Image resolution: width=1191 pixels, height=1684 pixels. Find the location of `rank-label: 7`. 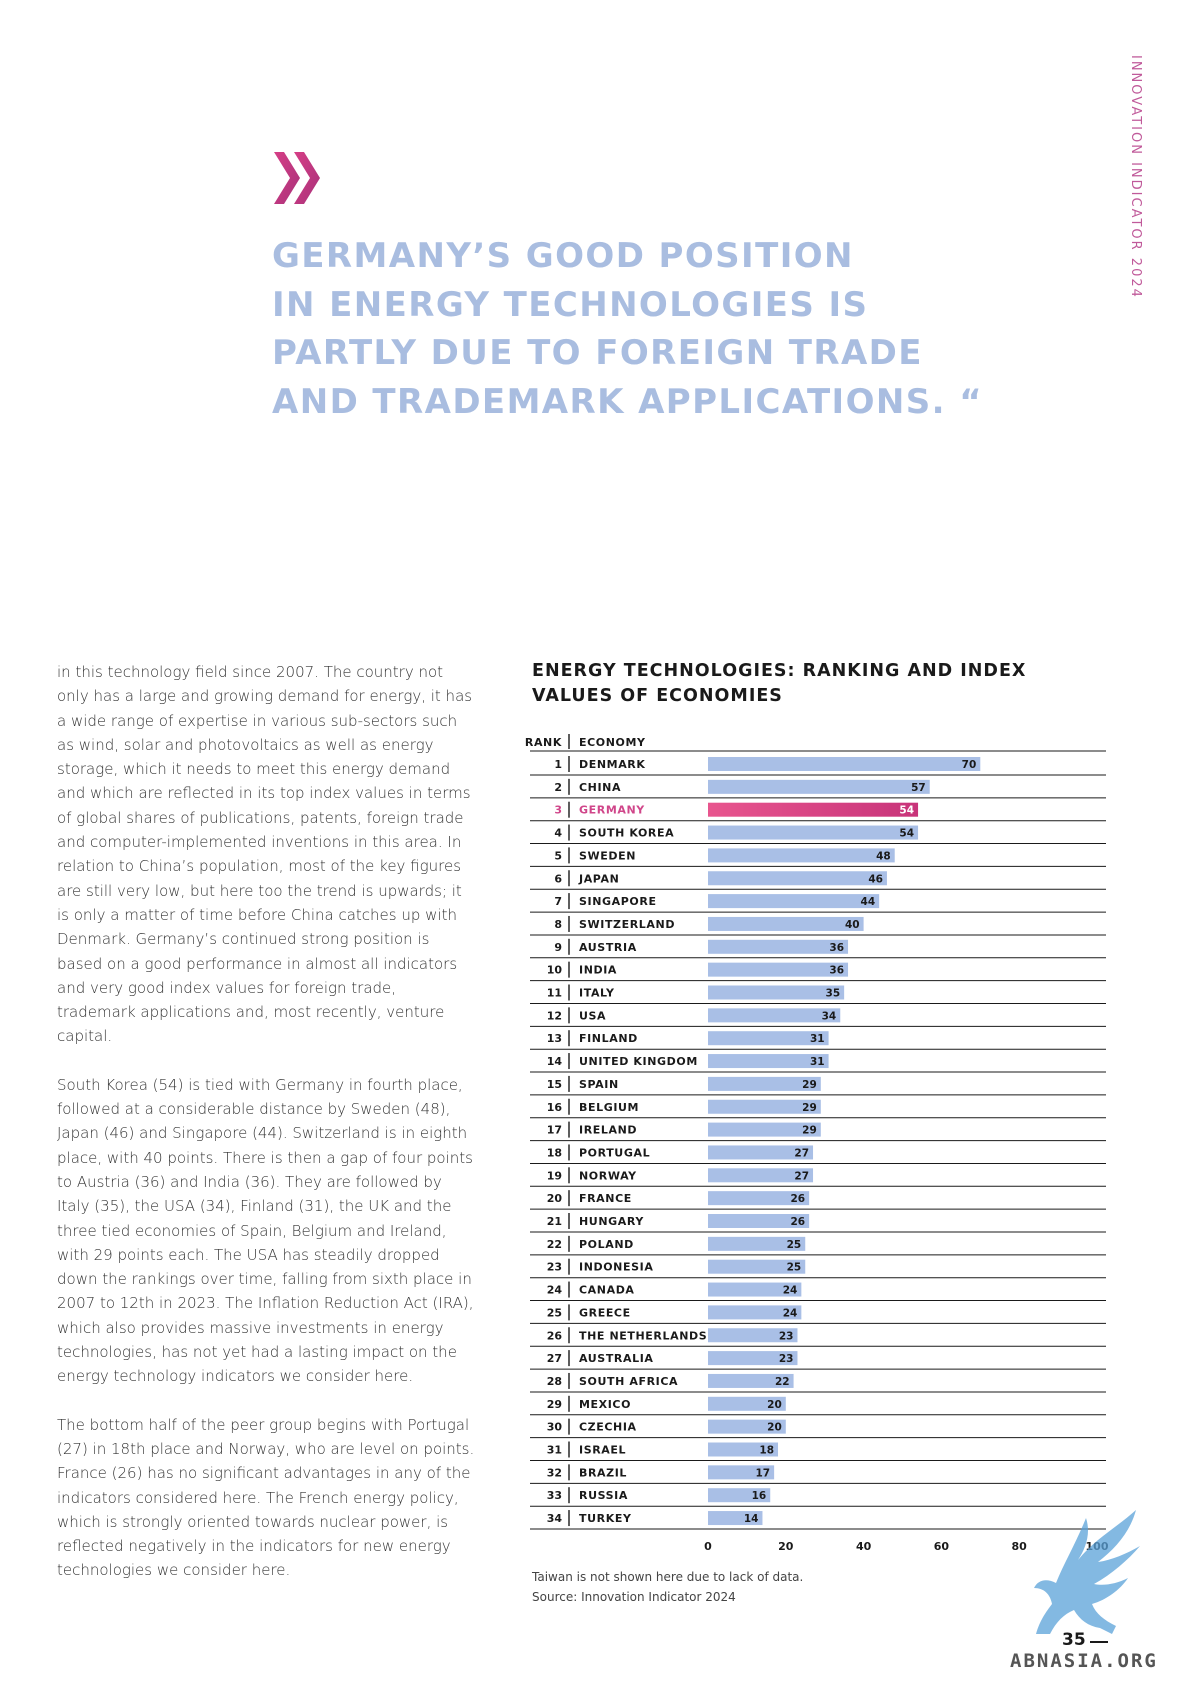

rank-label: 7 is located at coordinates (558, 901).